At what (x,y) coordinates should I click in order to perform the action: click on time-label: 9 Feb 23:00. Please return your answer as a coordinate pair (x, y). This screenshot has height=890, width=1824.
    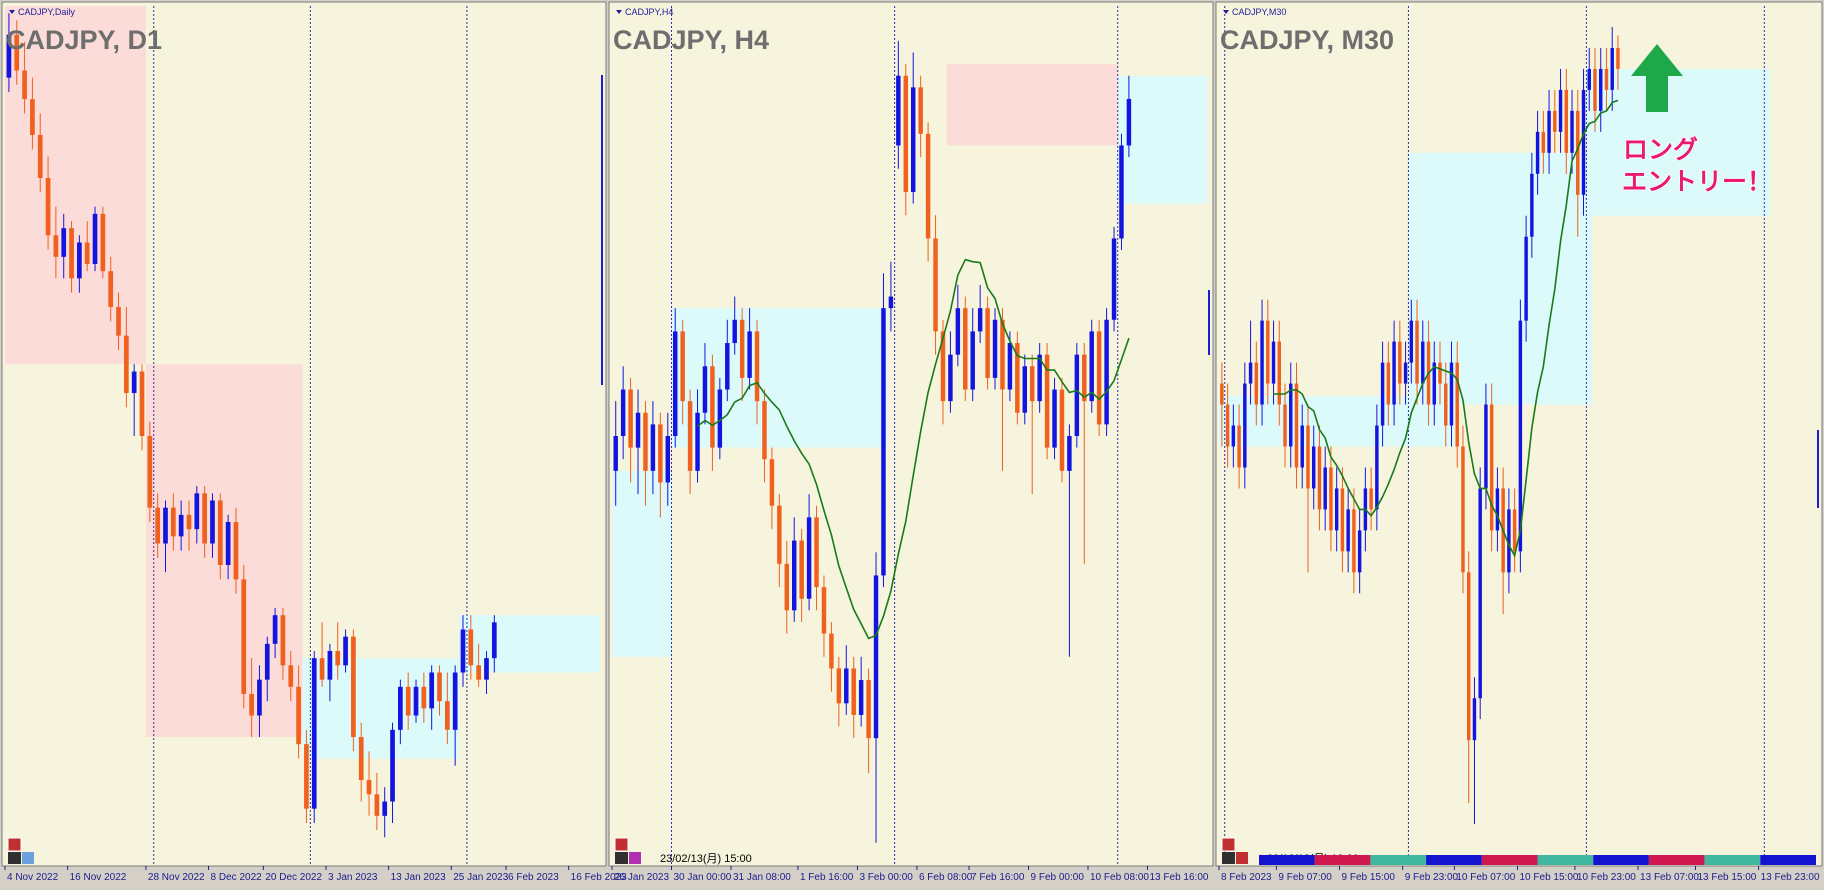
    Looking at the image, I should click on (1432, 877).